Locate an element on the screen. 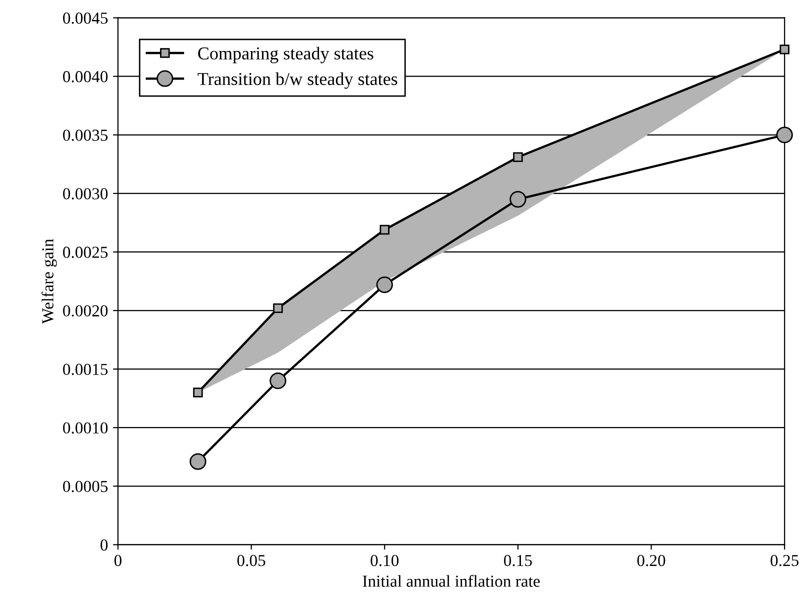  y-tick-label: 0 is located at coordinates (104, 545).